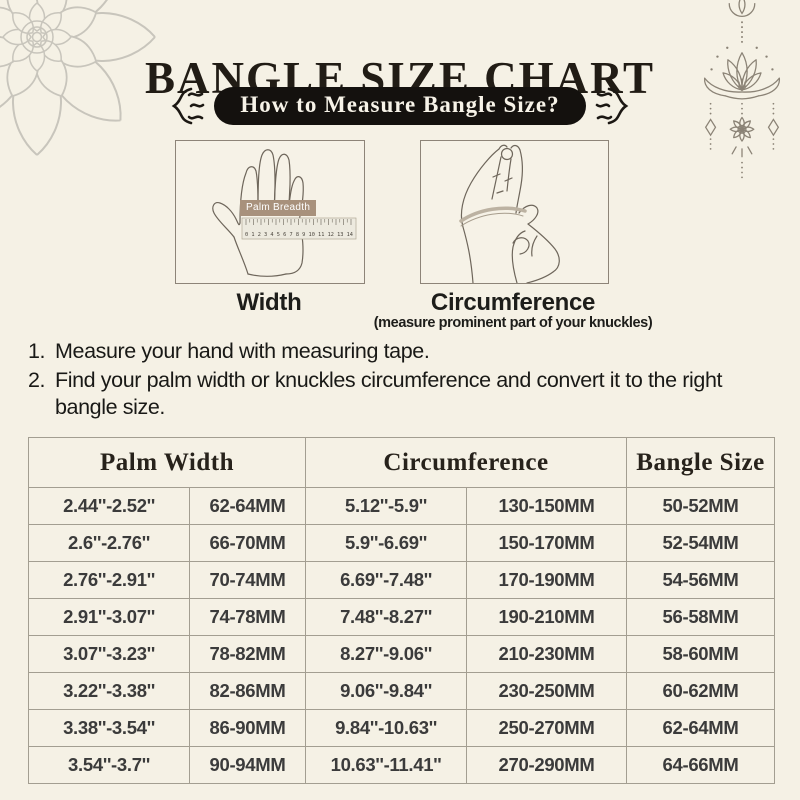 Image resolution: width=800 pixels, height=800 pixels. Describe the element at coordinates (269, 302) in the screenshot. I see `width-caption: Width` at that location.